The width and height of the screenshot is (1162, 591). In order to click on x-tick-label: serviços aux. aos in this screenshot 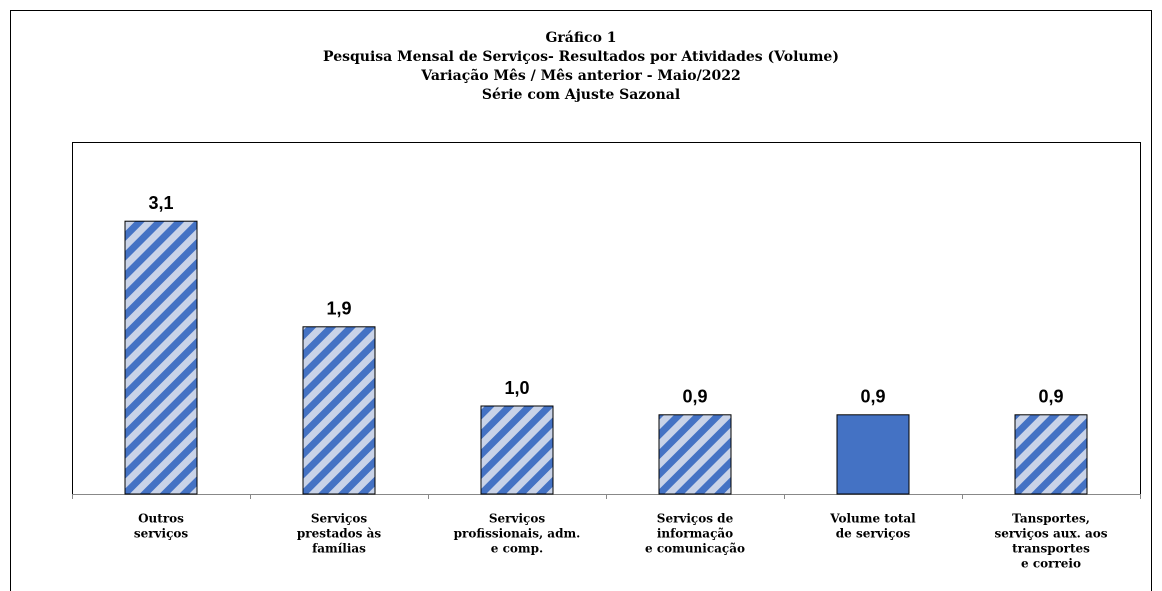, I will do `click(1050, 534)`.